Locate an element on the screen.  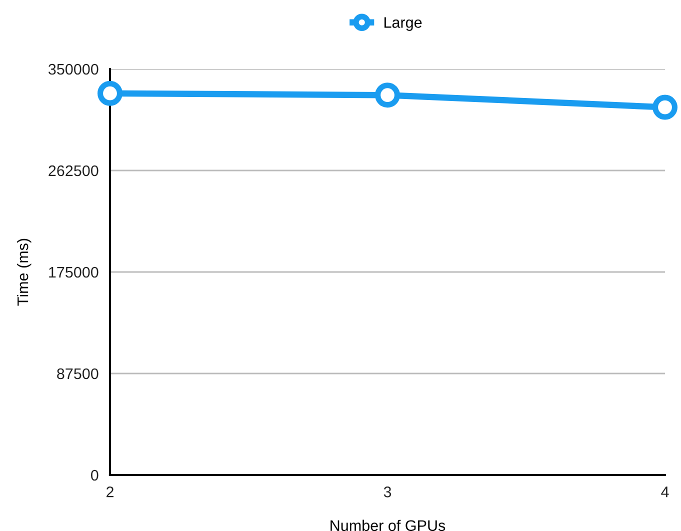
legend-label: Large is located at coordinates (403, 24).